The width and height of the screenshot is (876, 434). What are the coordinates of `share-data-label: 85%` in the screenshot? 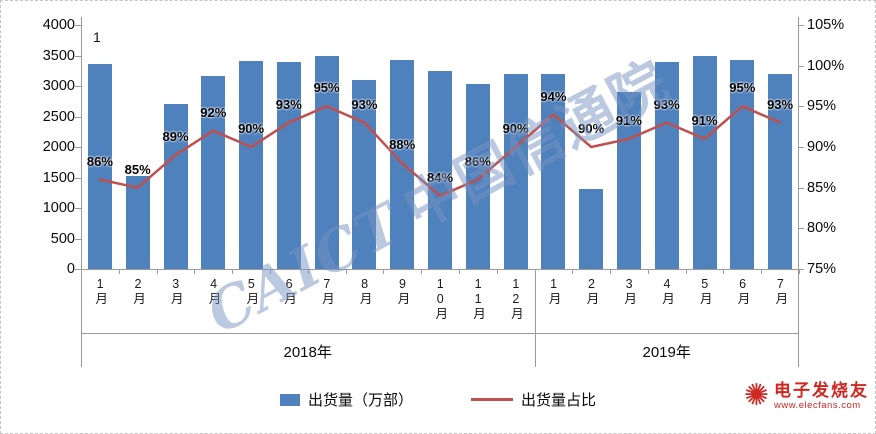 It's located at (137, 169).